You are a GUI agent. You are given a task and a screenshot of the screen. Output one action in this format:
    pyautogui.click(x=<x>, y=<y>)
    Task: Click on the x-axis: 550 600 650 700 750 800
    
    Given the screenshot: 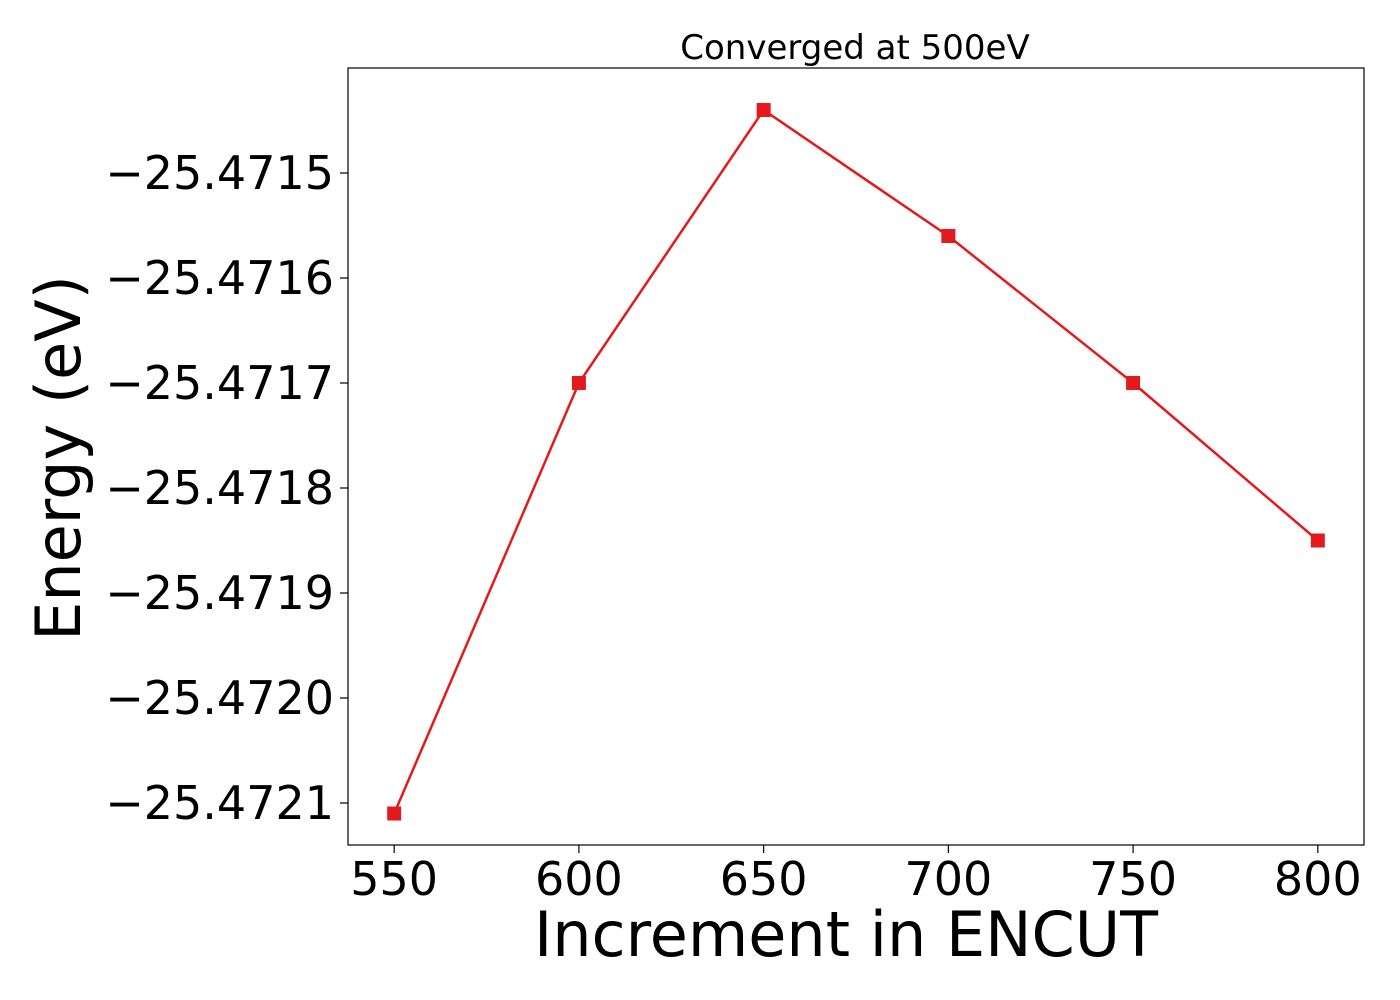 What is the action you would take?
    pyautogui.click(x=856, y=875)
    